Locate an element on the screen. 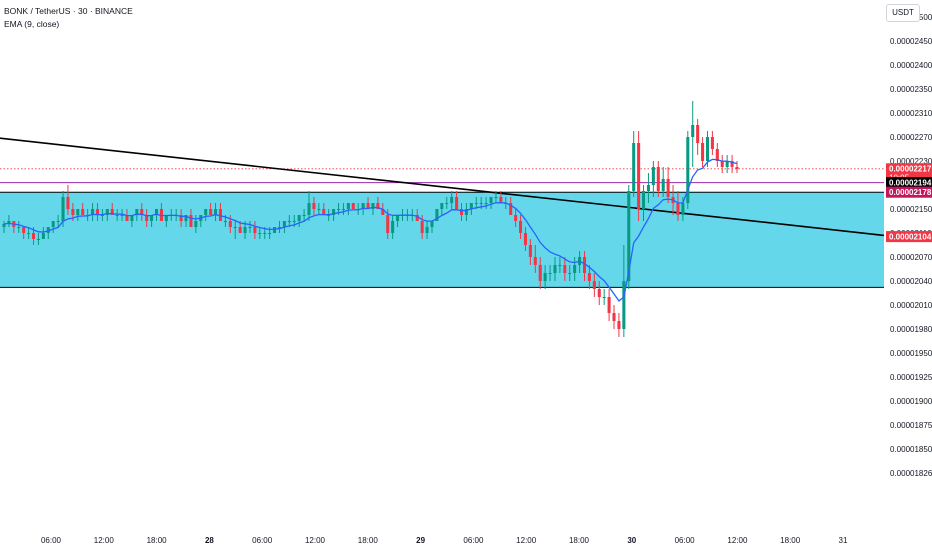 The image size is (932, 550). symbol-title: BONK / TetherUS · 30 · BINANCE is located at coordinates (68, 11).